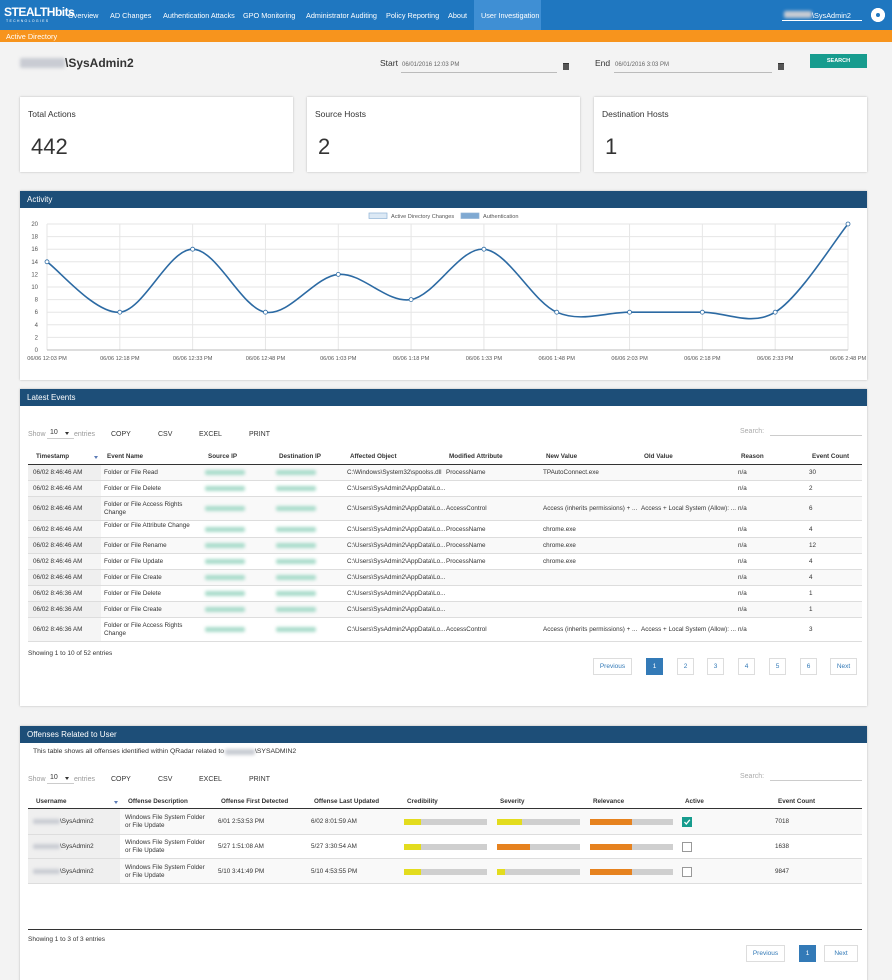  I want to click on table-cell: 9847, so click(782, 871).